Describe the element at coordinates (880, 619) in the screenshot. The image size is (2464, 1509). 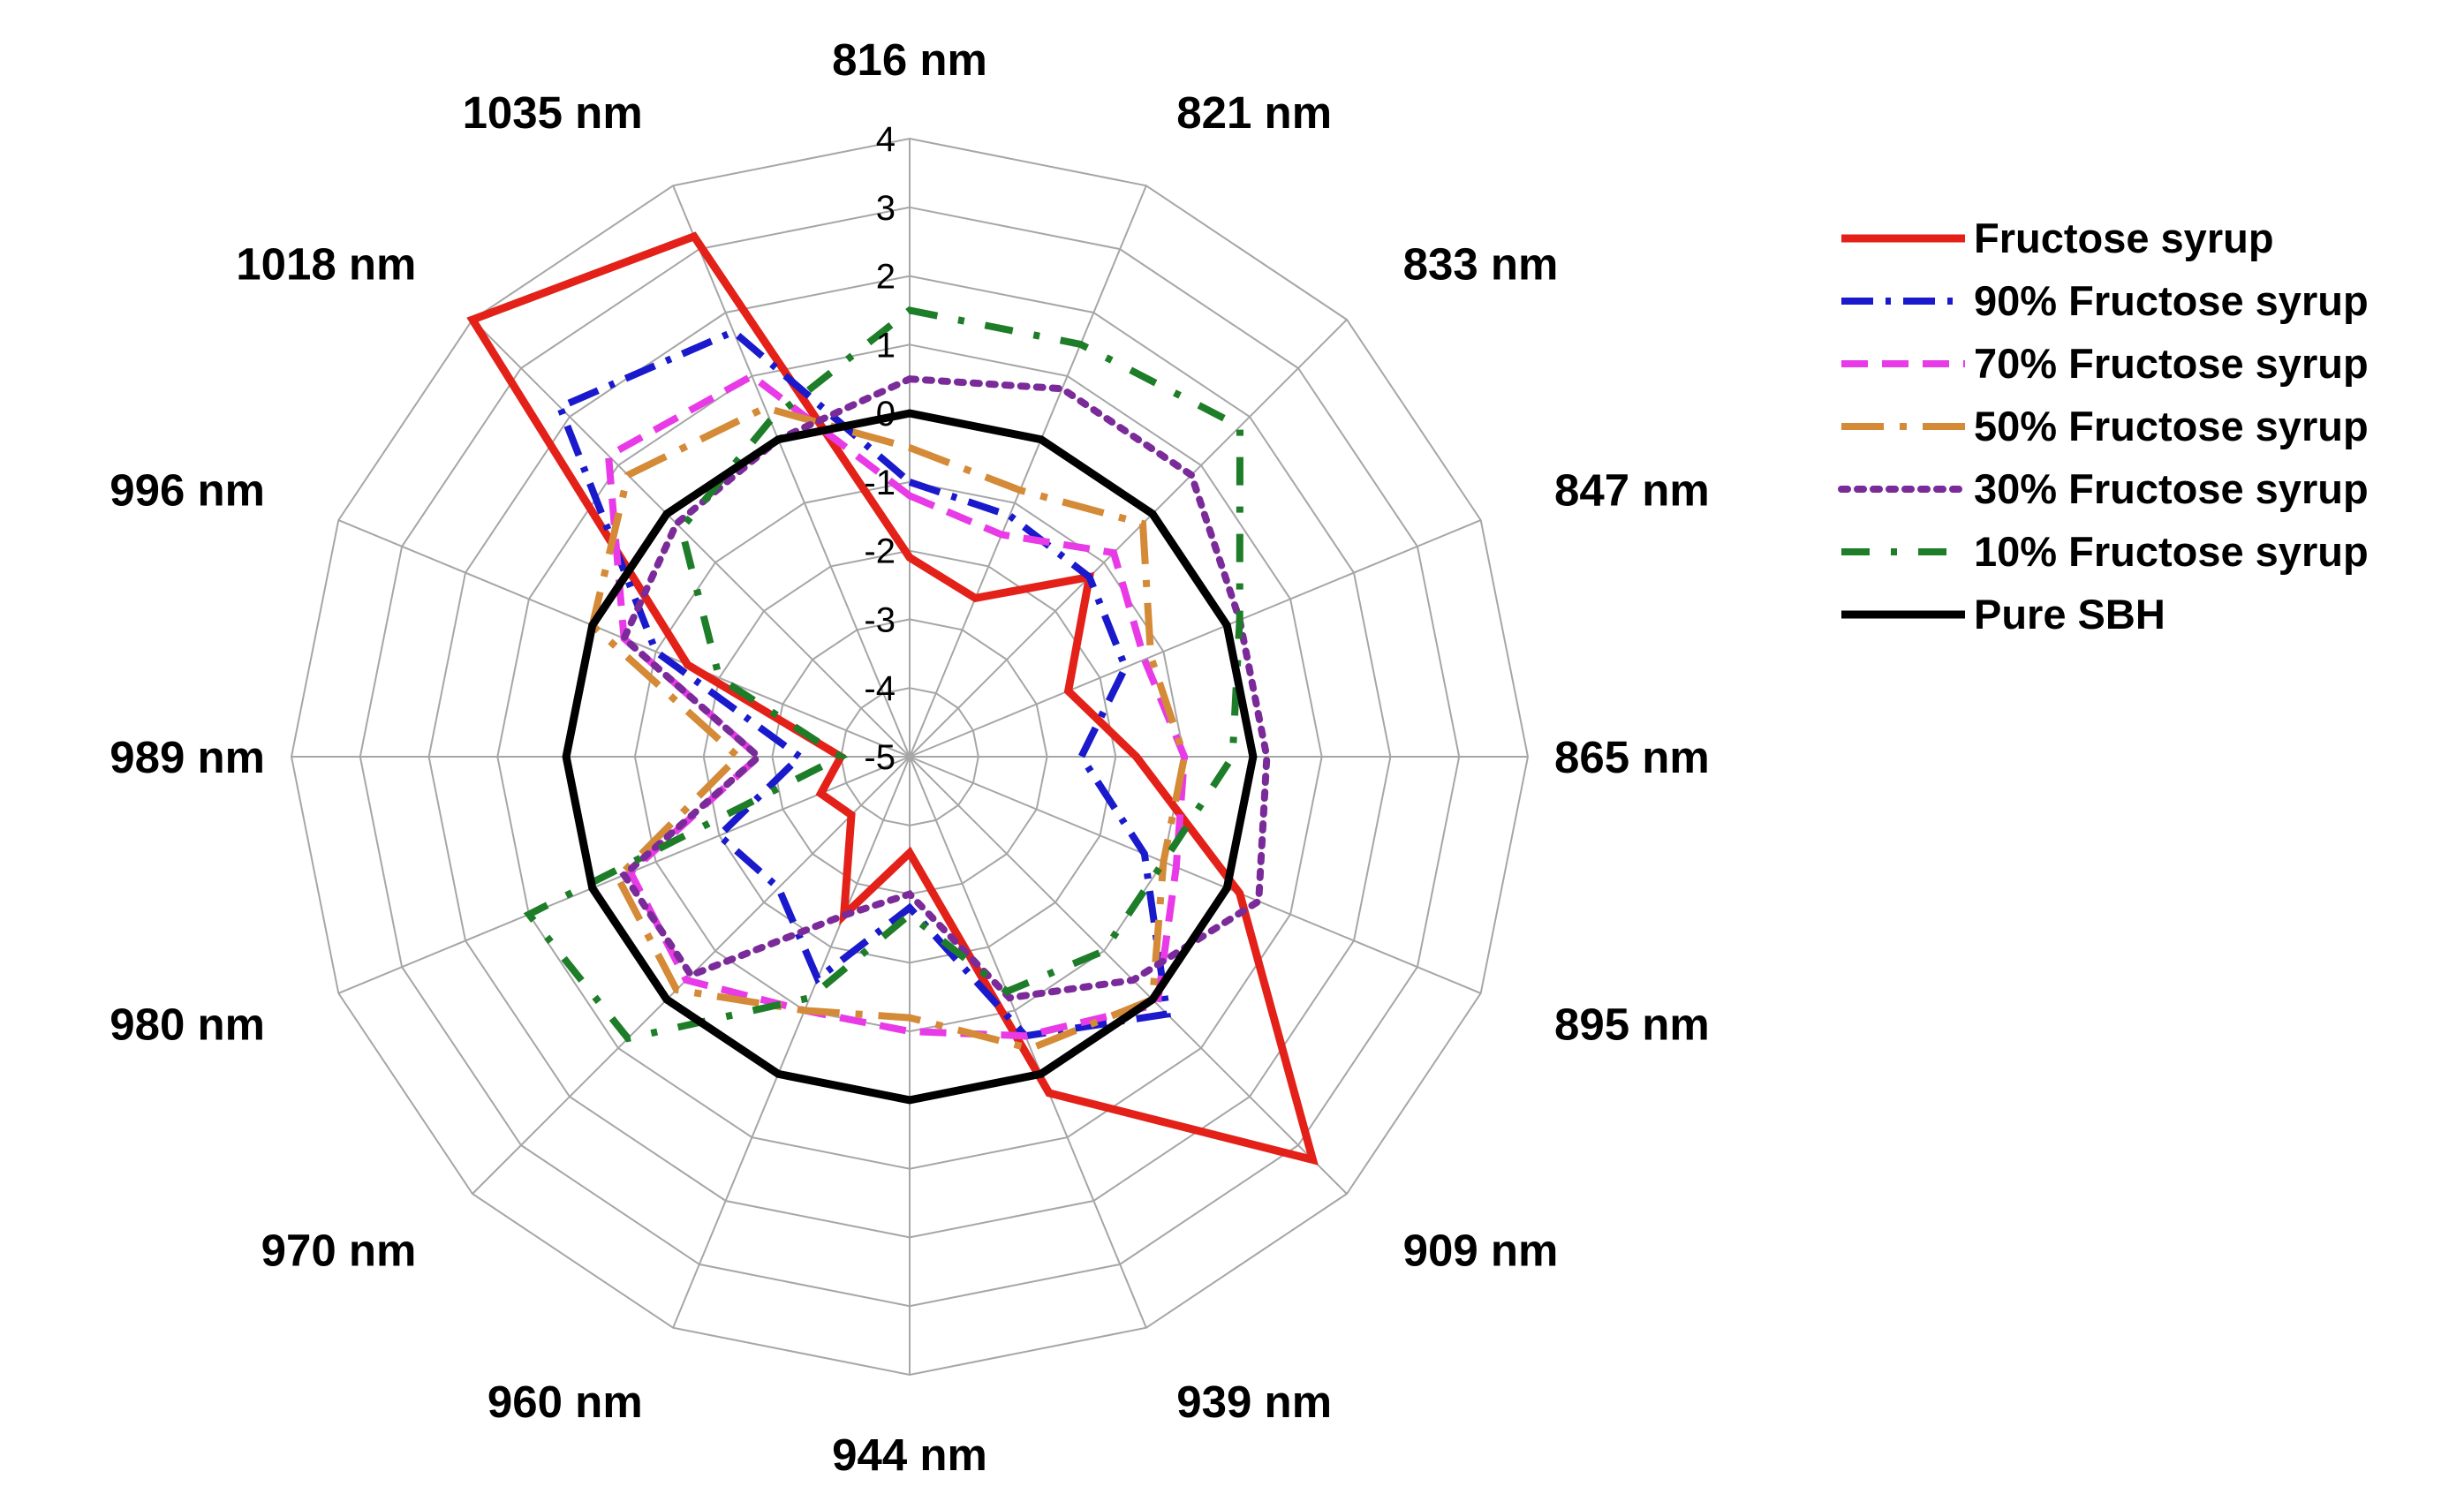
I see `tick-label: -3` at that location.